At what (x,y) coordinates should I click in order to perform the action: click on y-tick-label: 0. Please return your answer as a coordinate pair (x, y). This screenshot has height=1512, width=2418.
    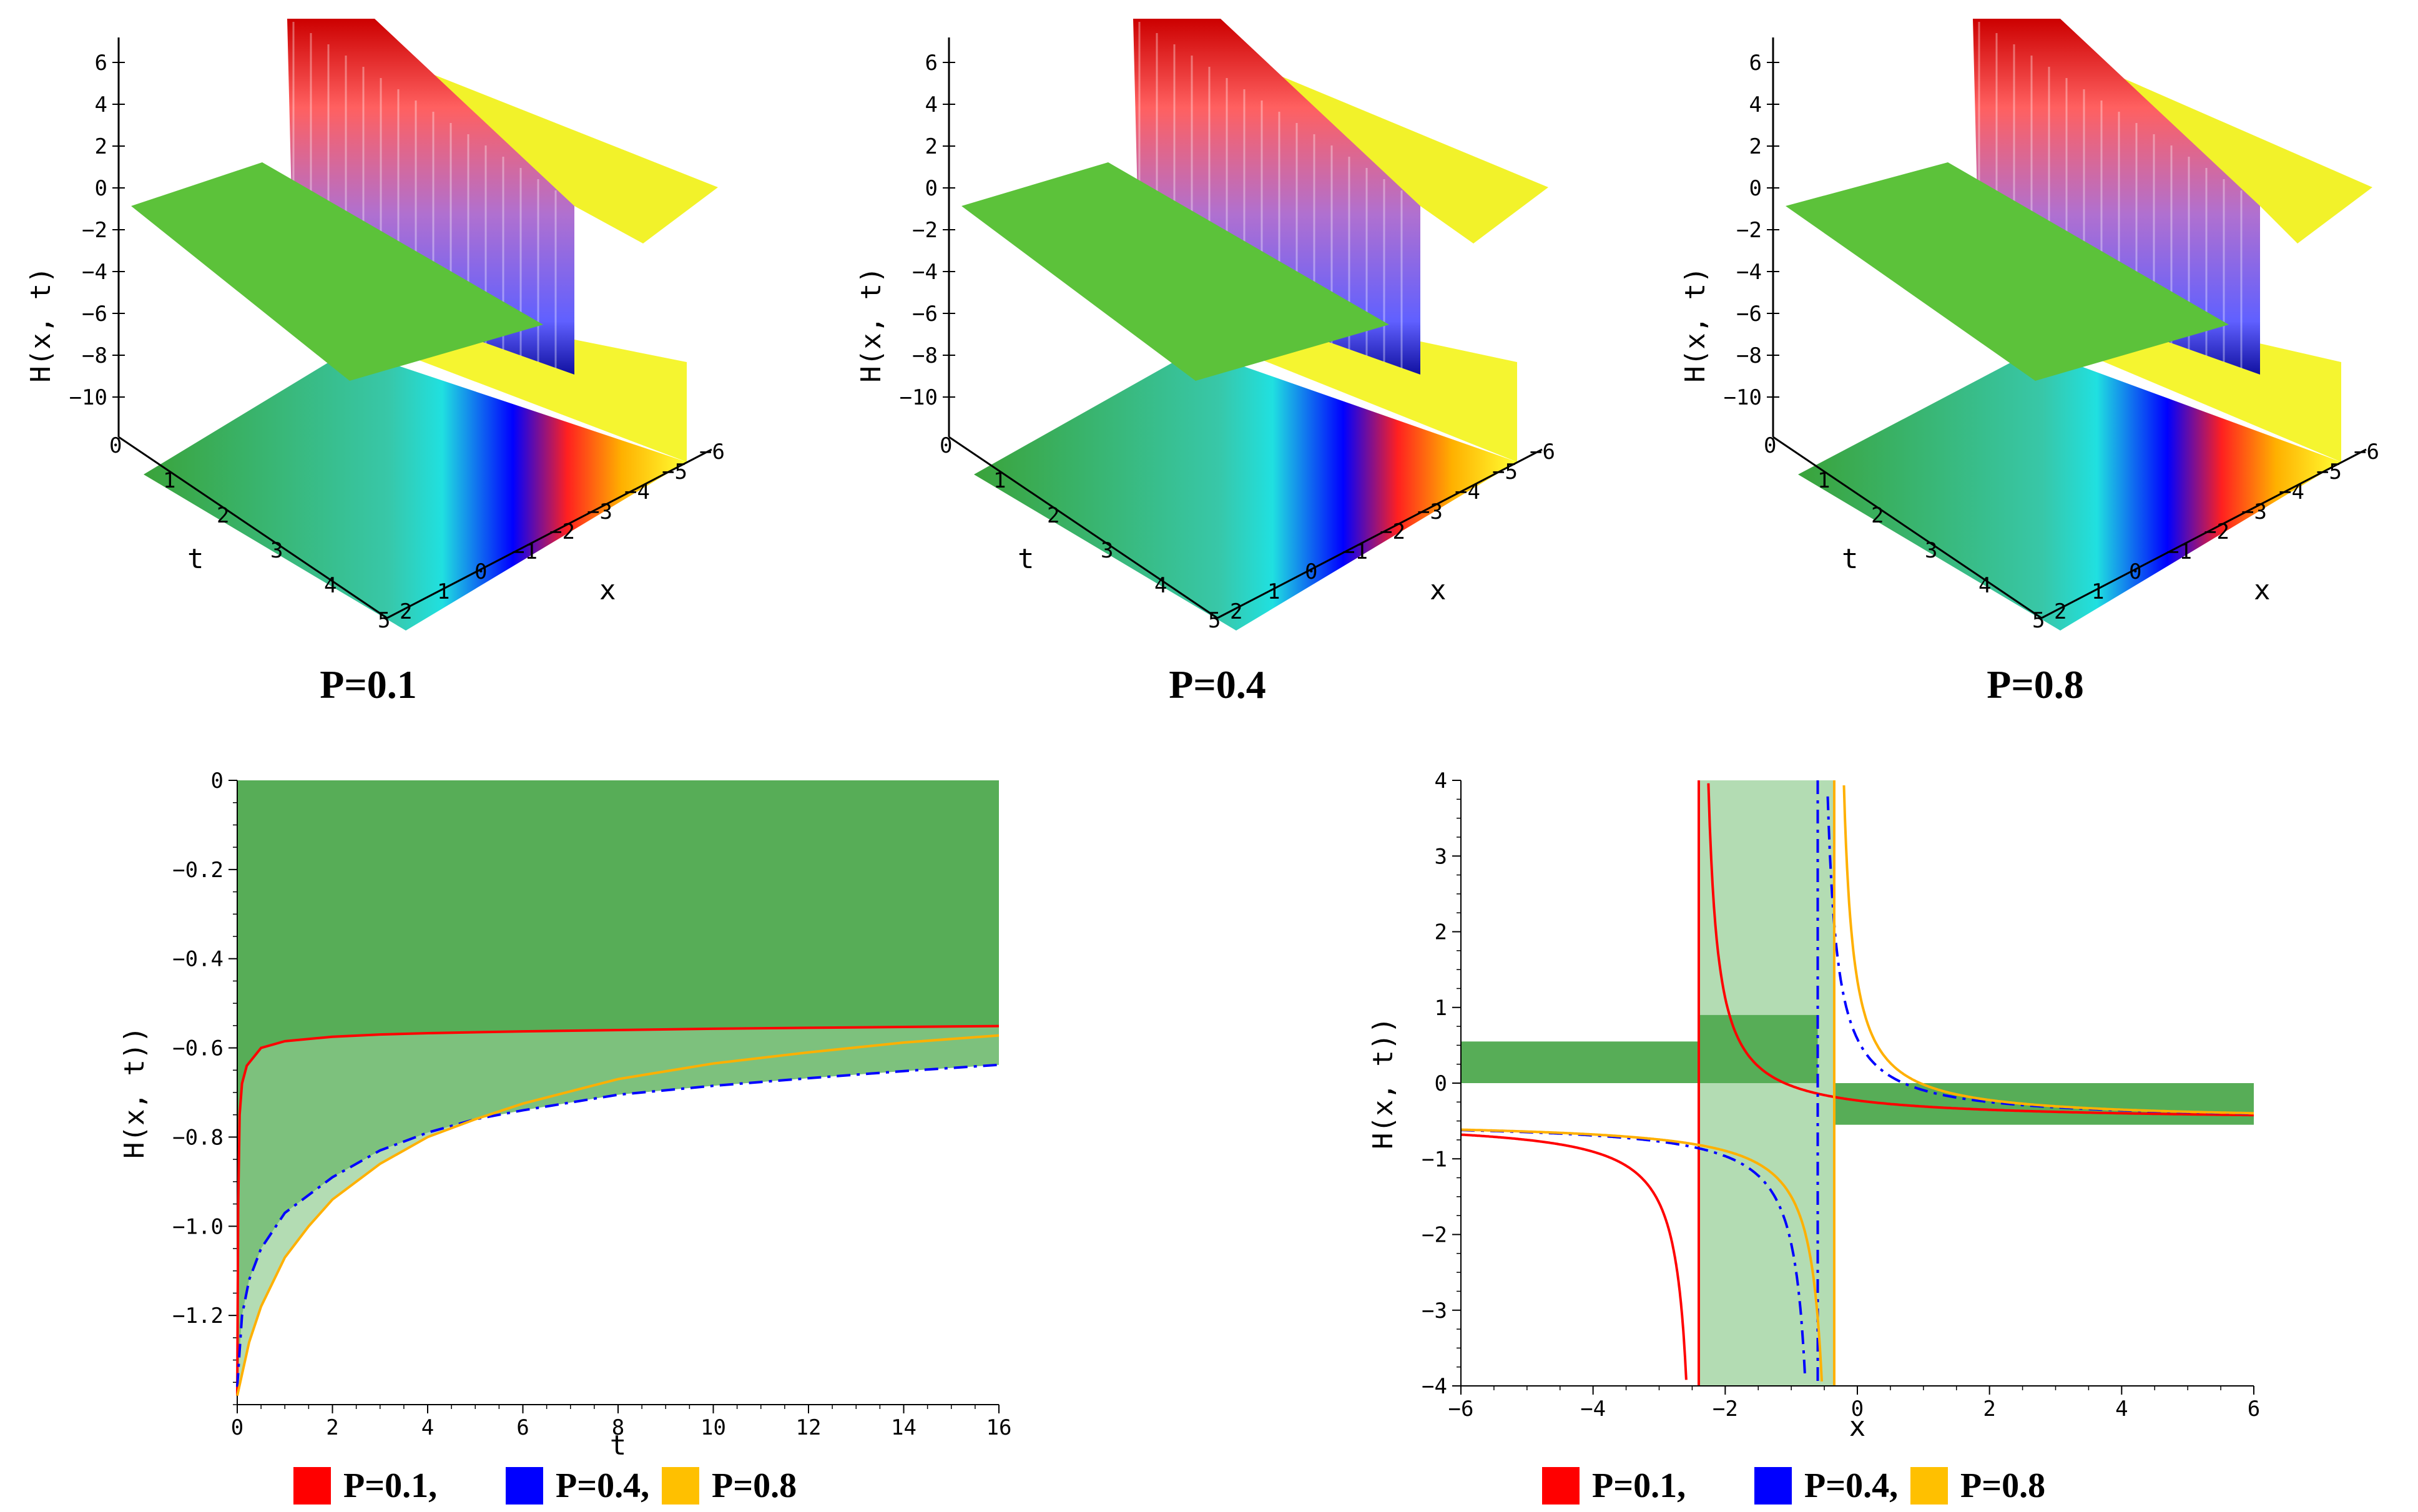
    Looking at the image, I should click on (1441, 1083).